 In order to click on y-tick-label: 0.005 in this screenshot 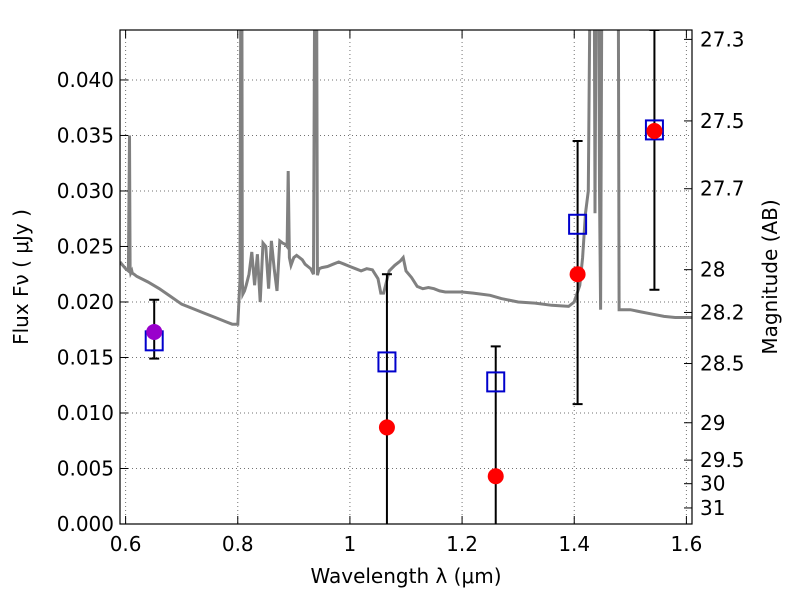, I will do `click(85, 468)`.